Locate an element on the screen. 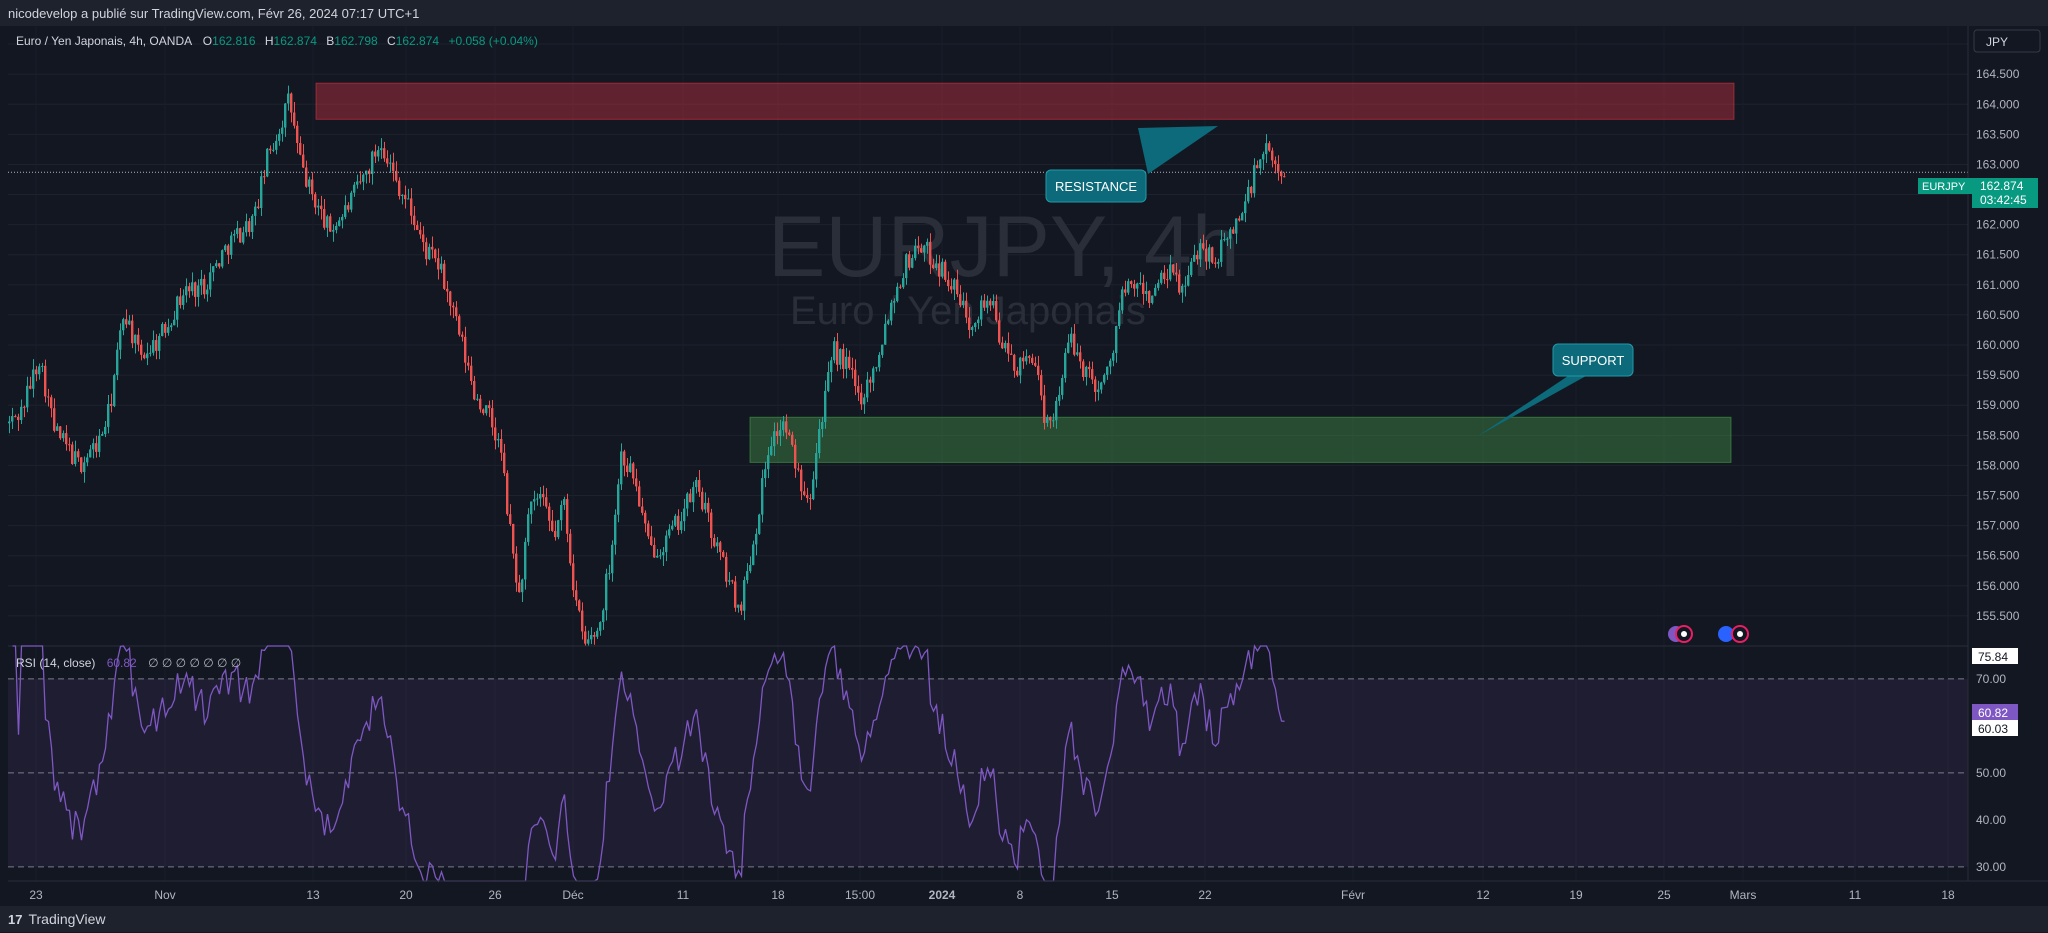  time-tick-label: Févr is located at coordinates (1353, 895).